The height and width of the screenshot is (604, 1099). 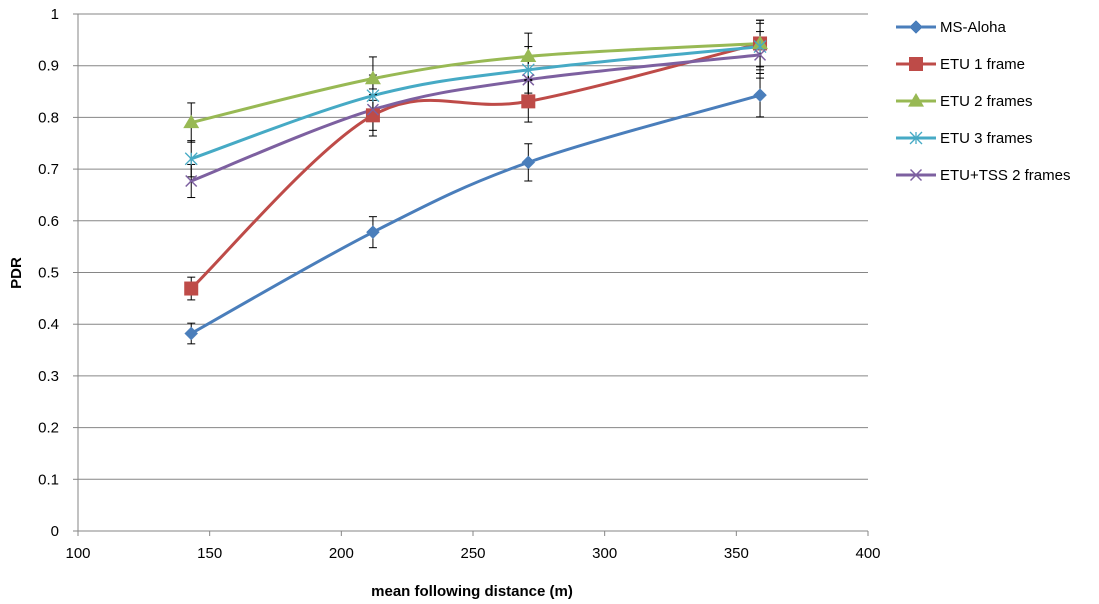 I want to click on x-tick-label: 400, so click(x=867, y=553).